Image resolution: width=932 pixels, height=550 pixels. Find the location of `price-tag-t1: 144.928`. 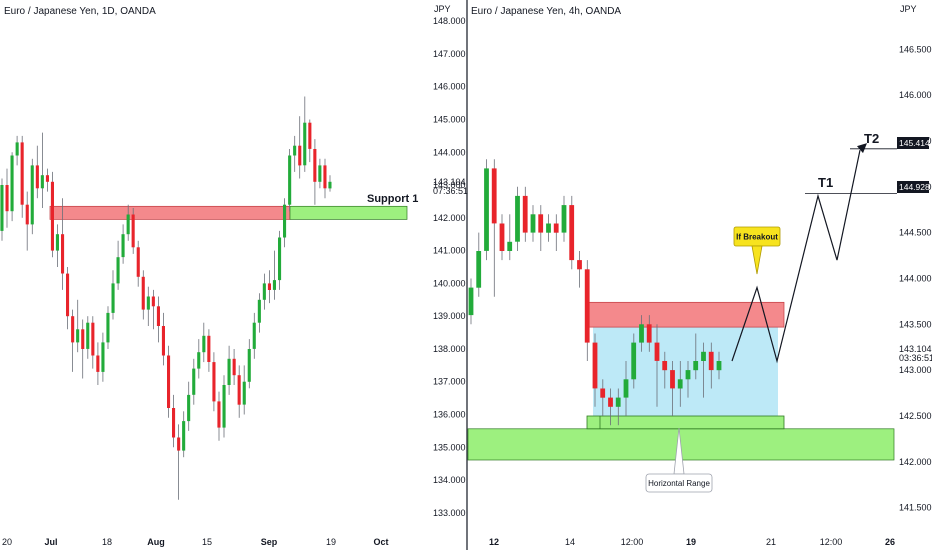

price-tag-t1: 144.928 is located at coordinates (913, 187).